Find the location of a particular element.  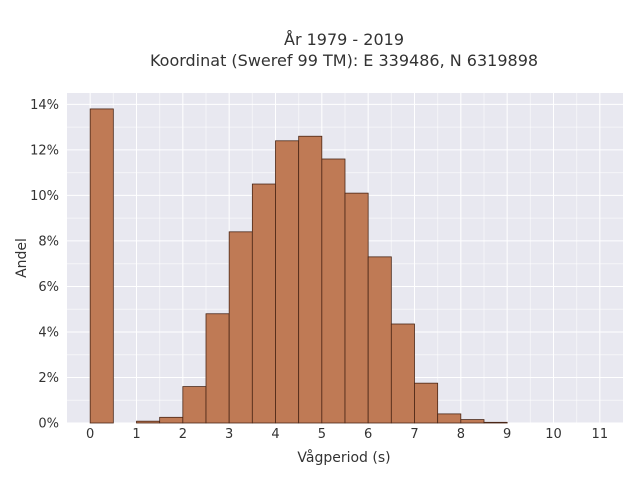

x-tick-label: 8 is located at coordinates (461, 434).